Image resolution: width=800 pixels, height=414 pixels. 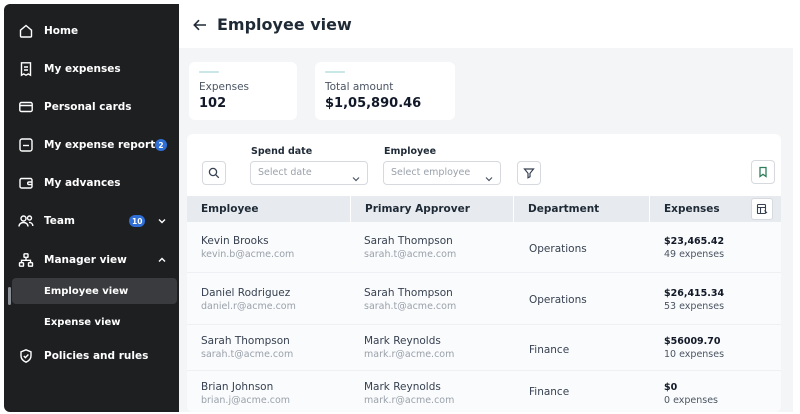 I want to click on stat-card-expenses: Expenses 102, so click(x=243, y=91).